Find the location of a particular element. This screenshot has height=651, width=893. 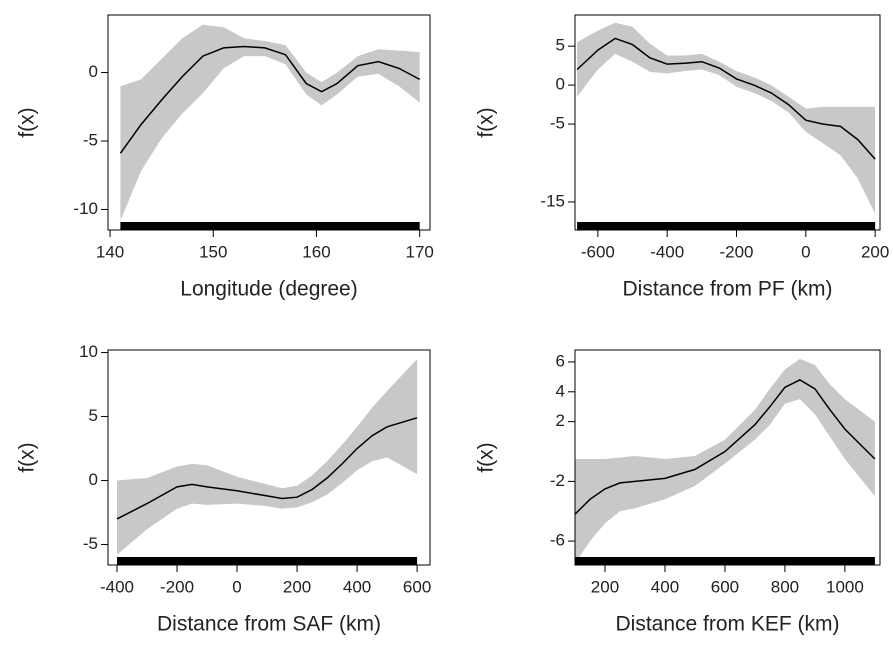

x-axis-label: Distance from SAF (km) is located at coordinates (269, 624).